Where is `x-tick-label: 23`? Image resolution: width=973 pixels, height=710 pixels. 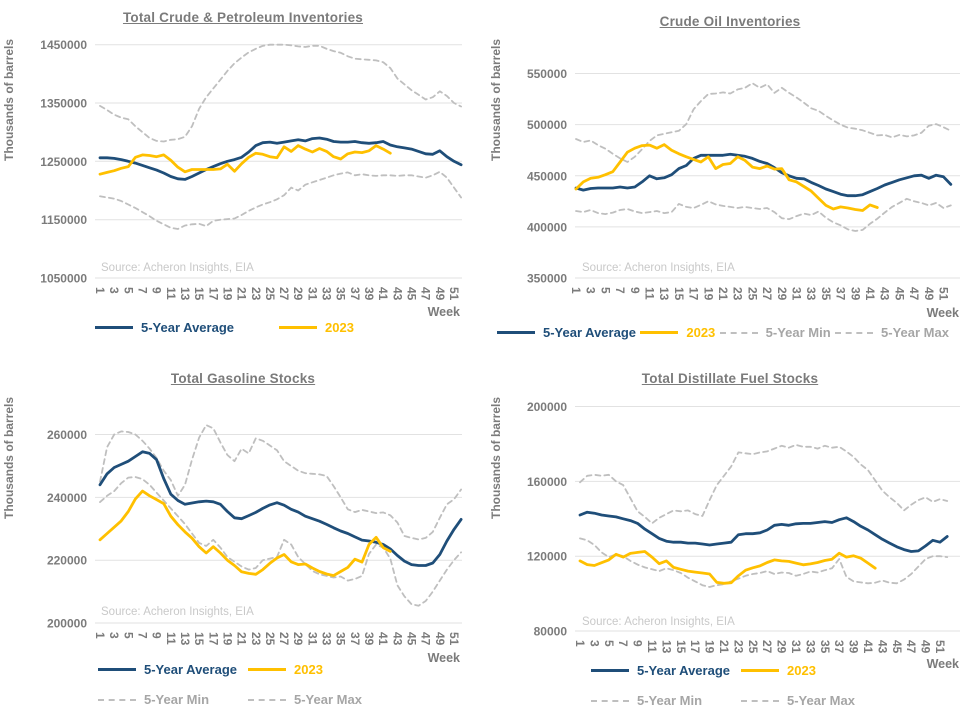 x-tick-label: 23 is located at coordinates (256, 639).